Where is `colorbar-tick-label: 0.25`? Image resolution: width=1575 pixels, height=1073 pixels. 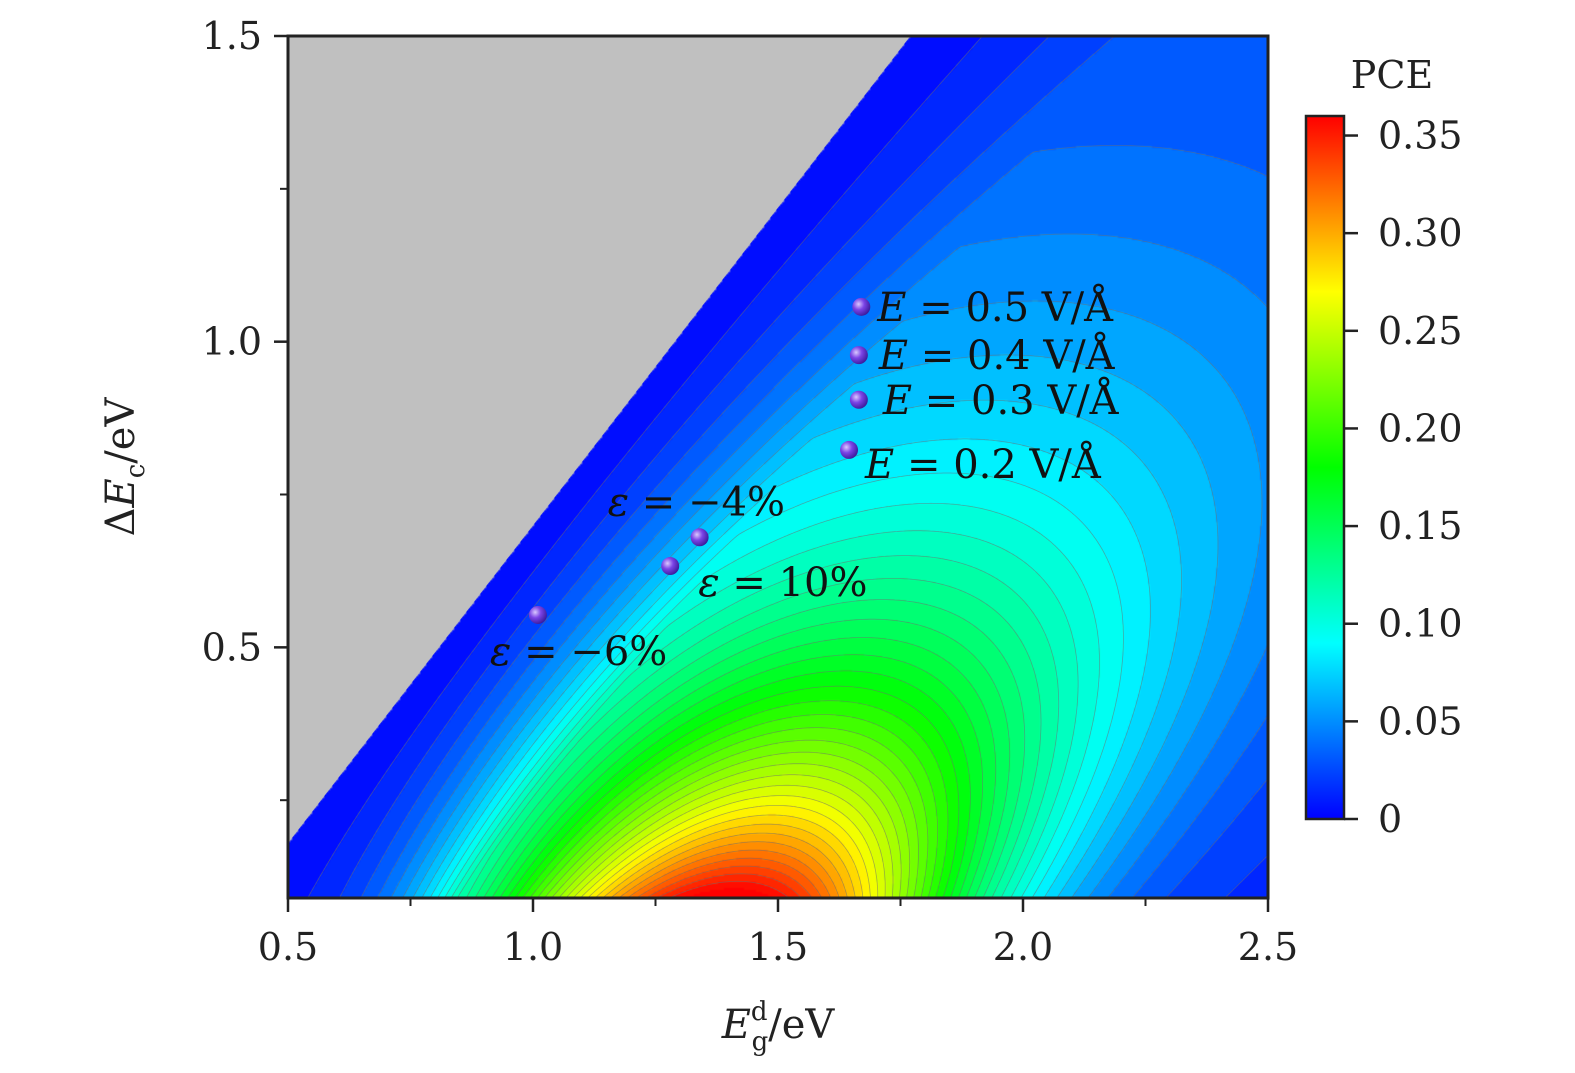
colorbar-tick-label: 0.25 is located at coordinates (1420, 331).